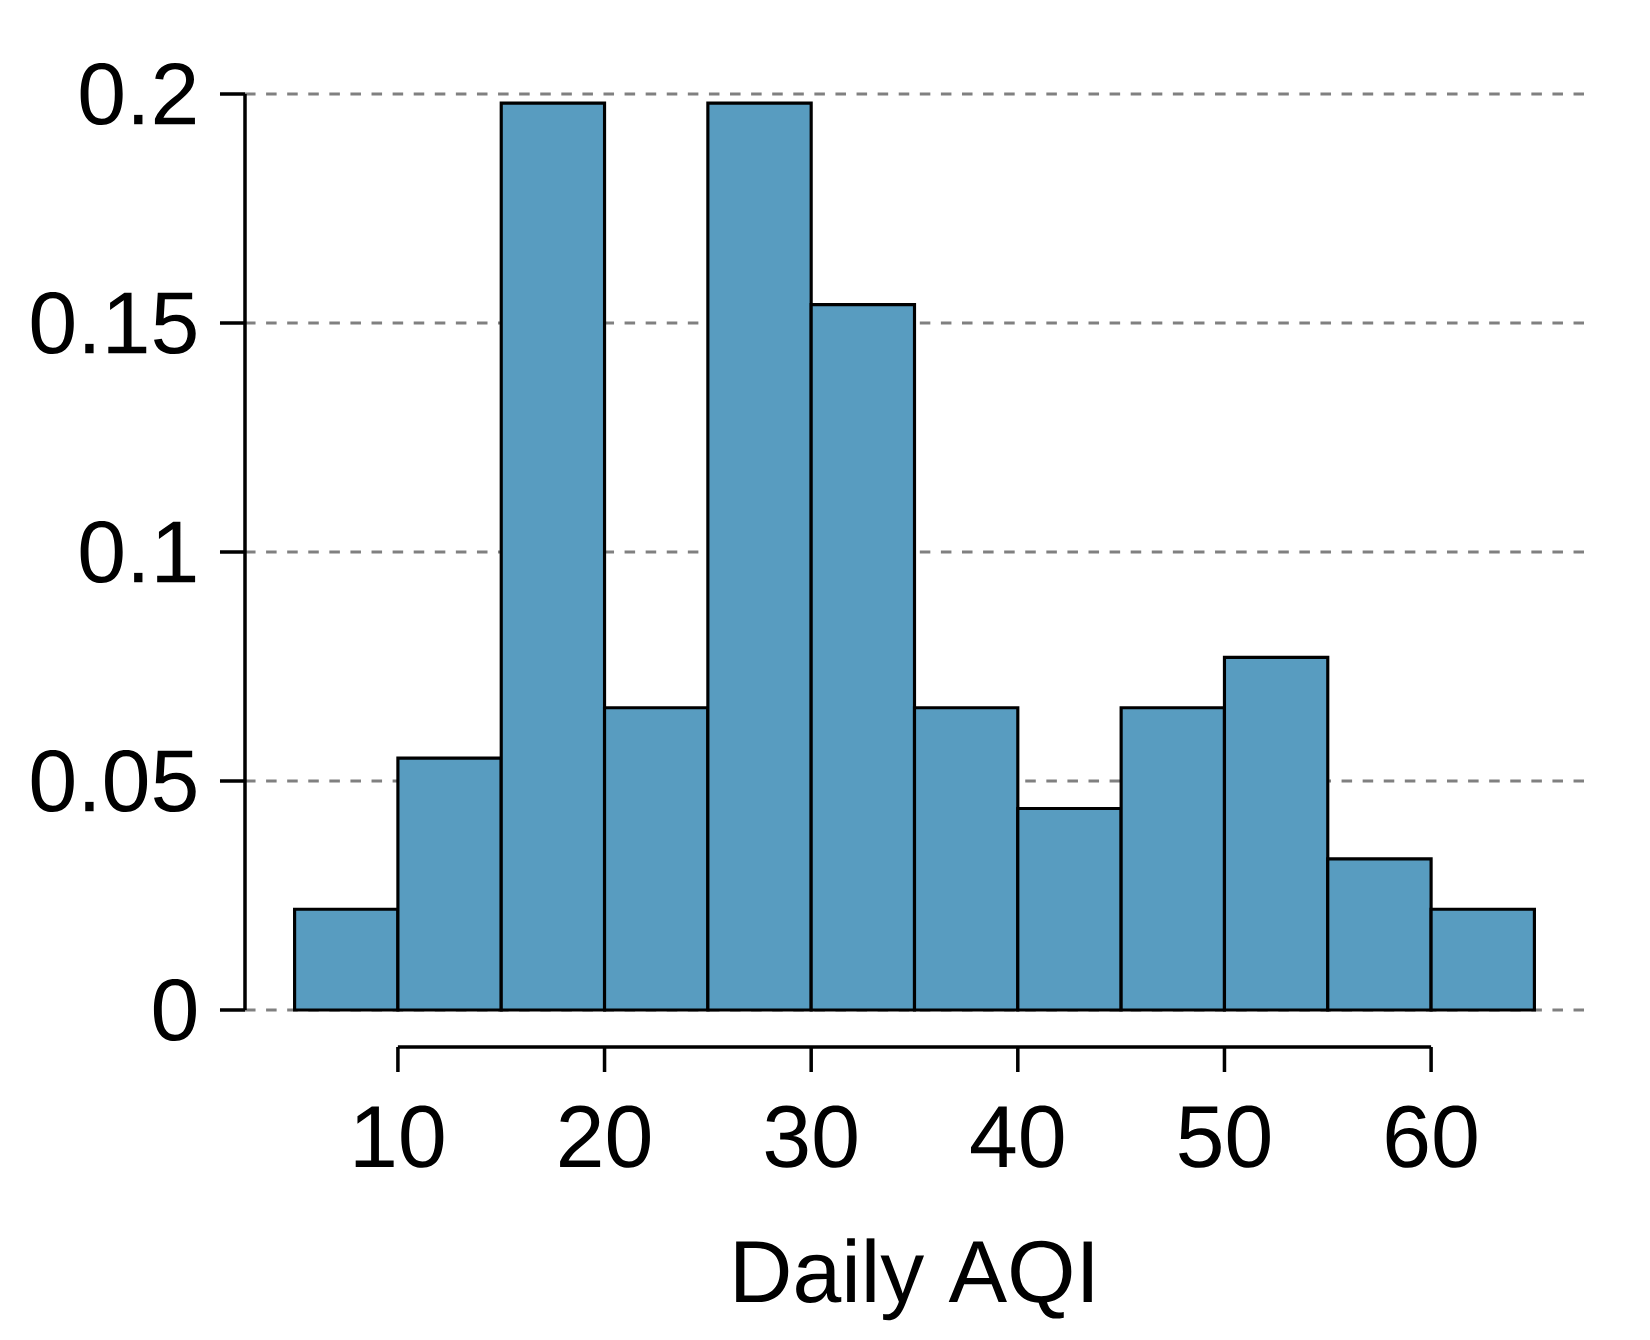 The width and height of the screenshot is (1650, 1340). Describe the element at coordinates (811, 1136) in the screenshot. I see `x-tick-label: 30` at that location.